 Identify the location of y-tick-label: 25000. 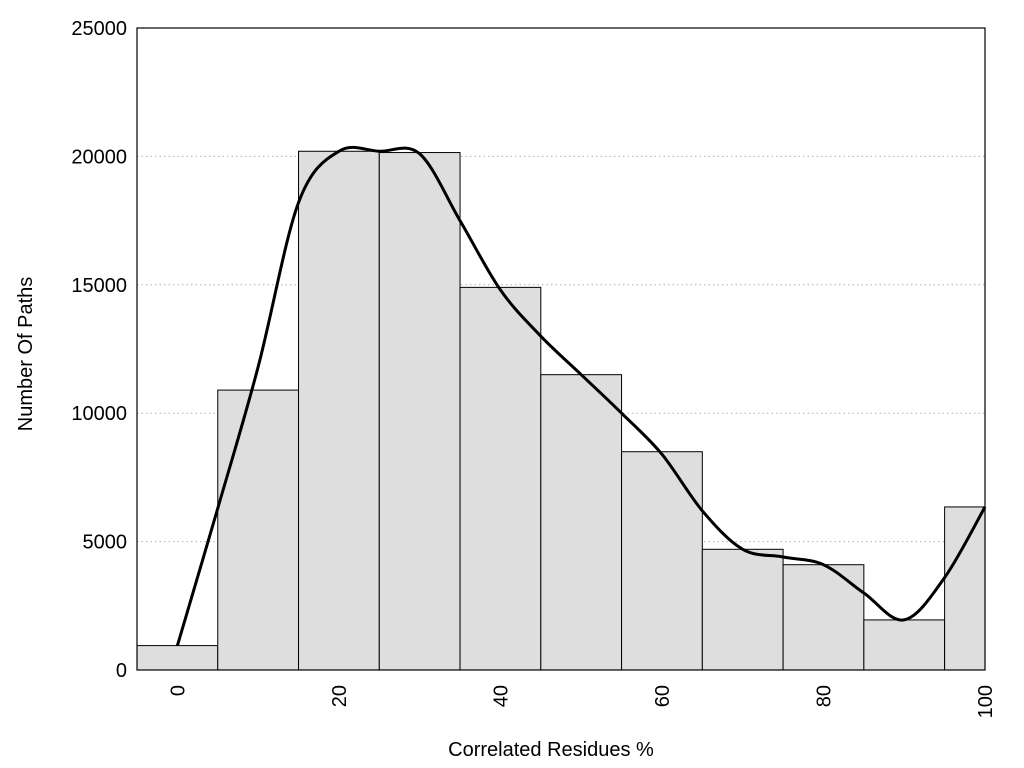
(99, 29).